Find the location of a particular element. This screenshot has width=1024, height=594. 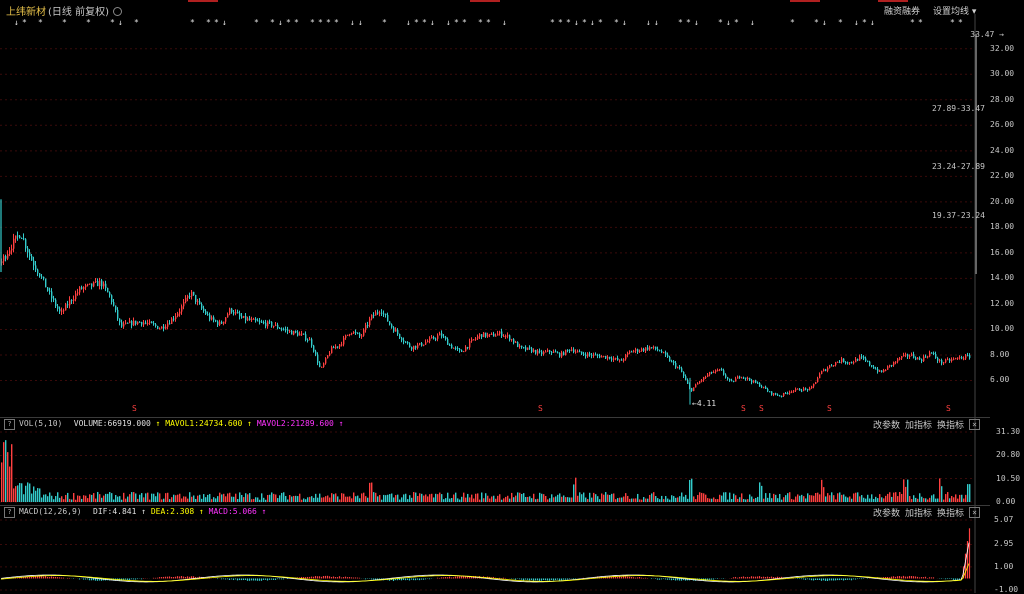

vol-switch-indicator-button: 换指标 is located at coordinates (951, 426).